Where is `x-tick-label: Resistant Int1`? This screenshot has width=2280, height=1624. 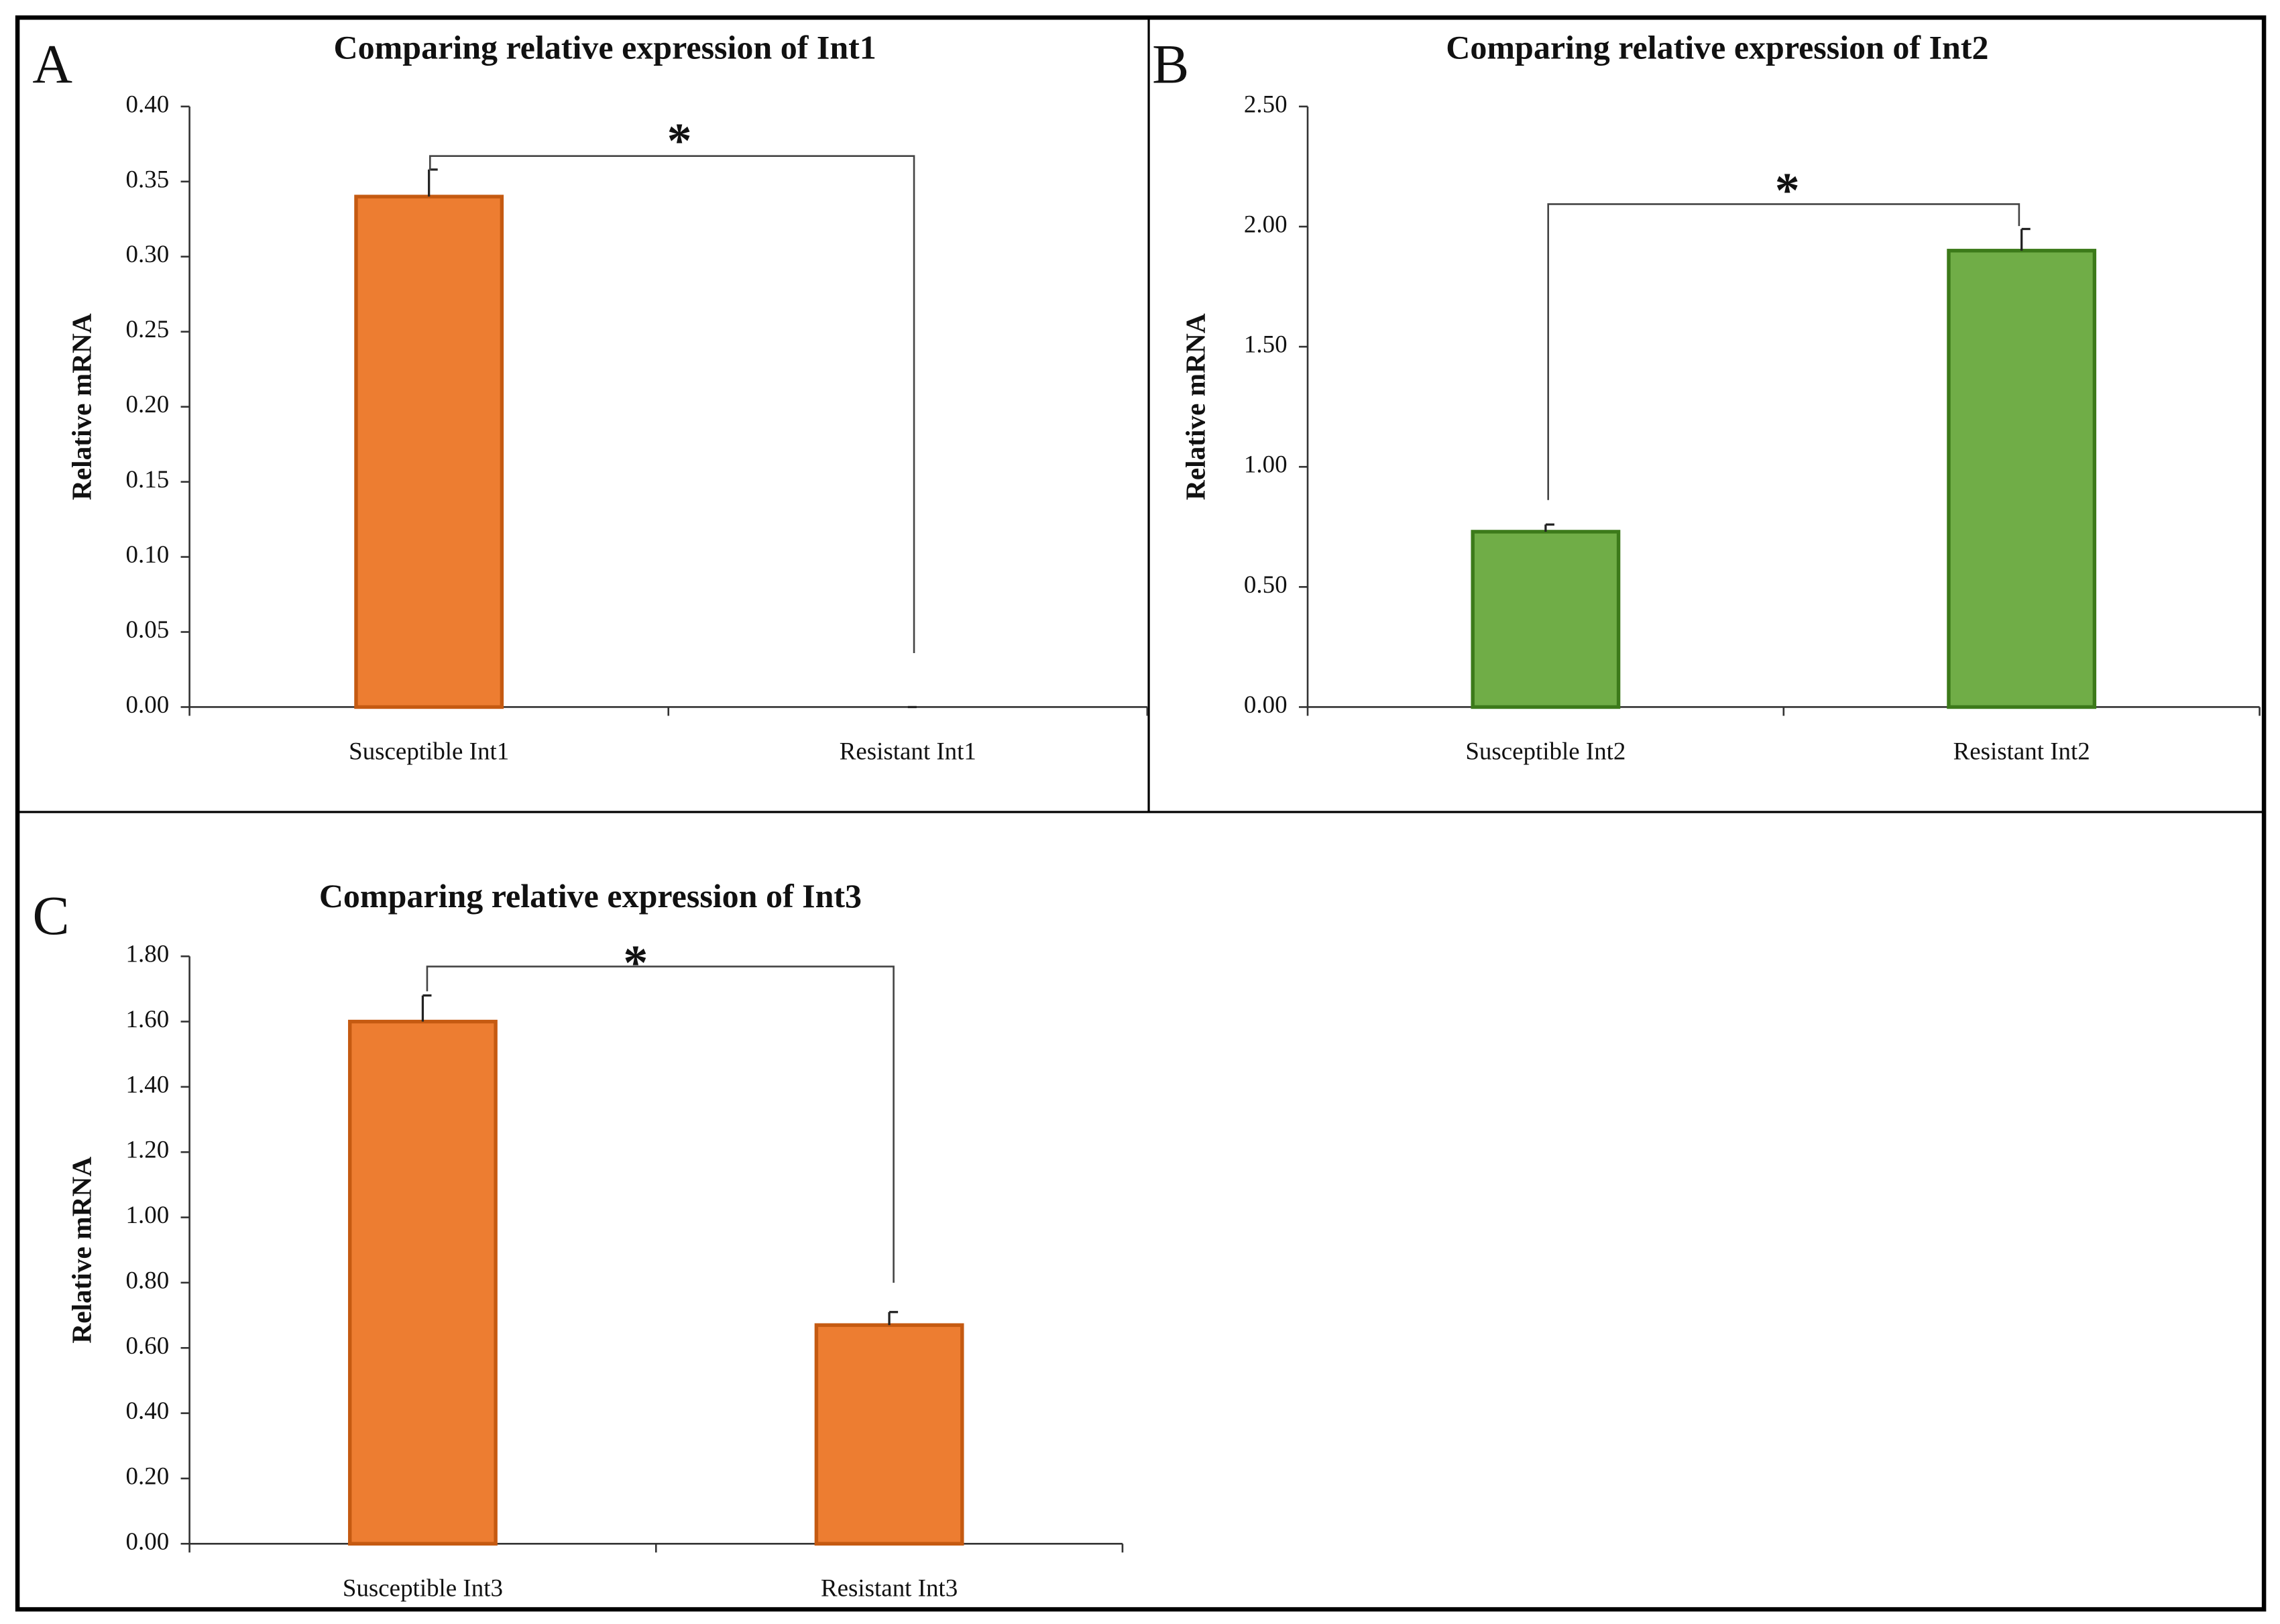 x-tick-label: Resistant Int1 is located at coordinates (908, 751).